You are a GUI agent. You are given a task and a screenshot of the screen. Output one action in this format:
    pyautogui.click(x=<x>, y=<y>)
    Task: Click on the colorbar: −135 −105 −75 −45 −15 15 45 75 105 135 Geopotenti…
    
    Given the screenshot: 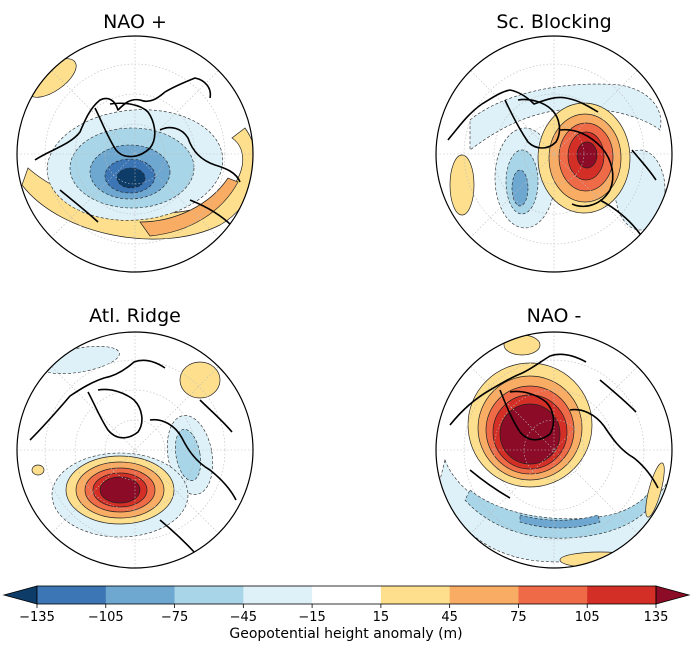 What is the action you would take?
    pyautogui.click(x=346, y=613)
    